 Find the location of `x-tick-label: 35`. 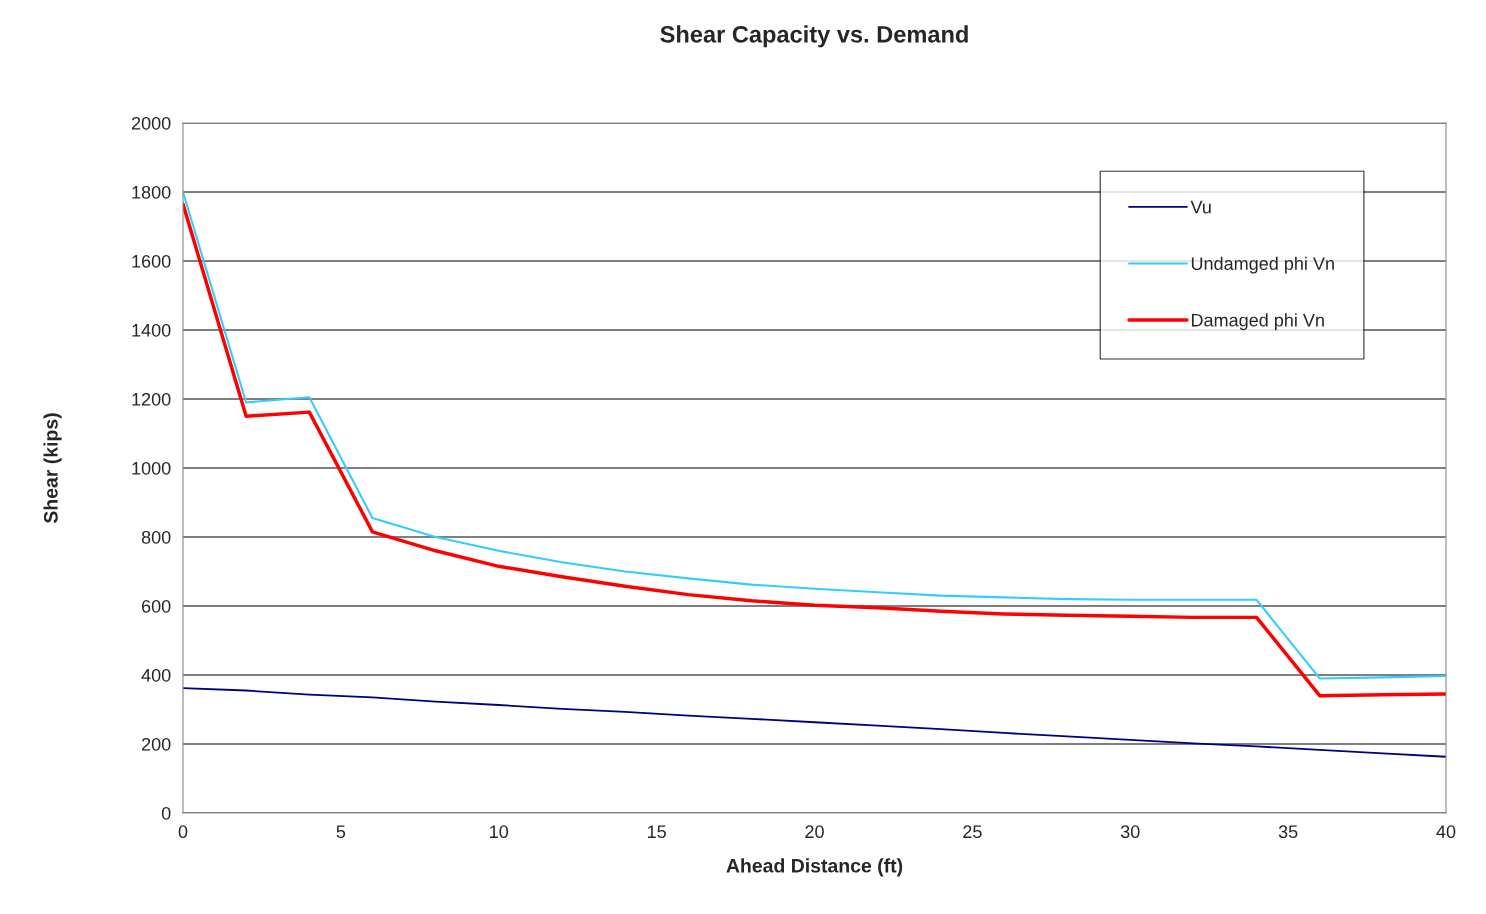

x-tick-label: 35 is located at coordinates (1288, 832).